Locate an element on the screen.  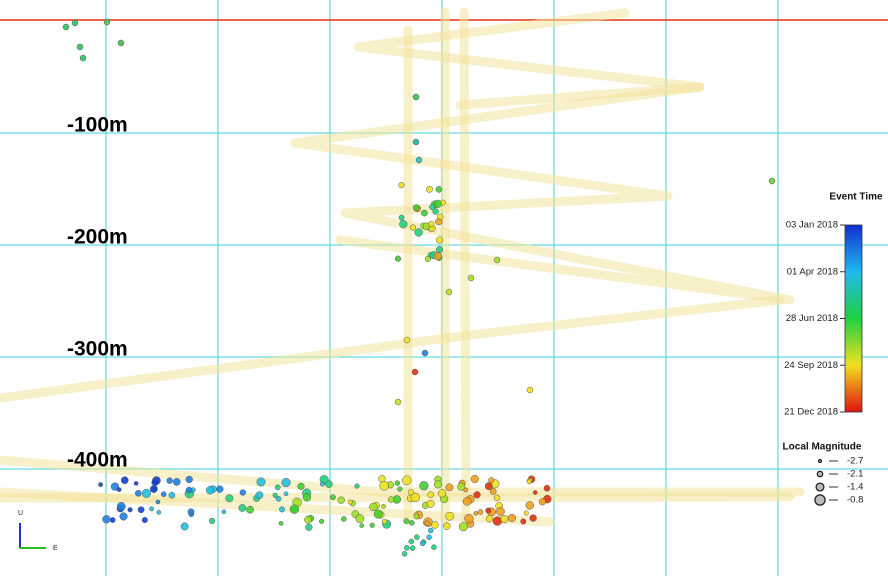
axis-letter: U is located at coordinates (20, 513).